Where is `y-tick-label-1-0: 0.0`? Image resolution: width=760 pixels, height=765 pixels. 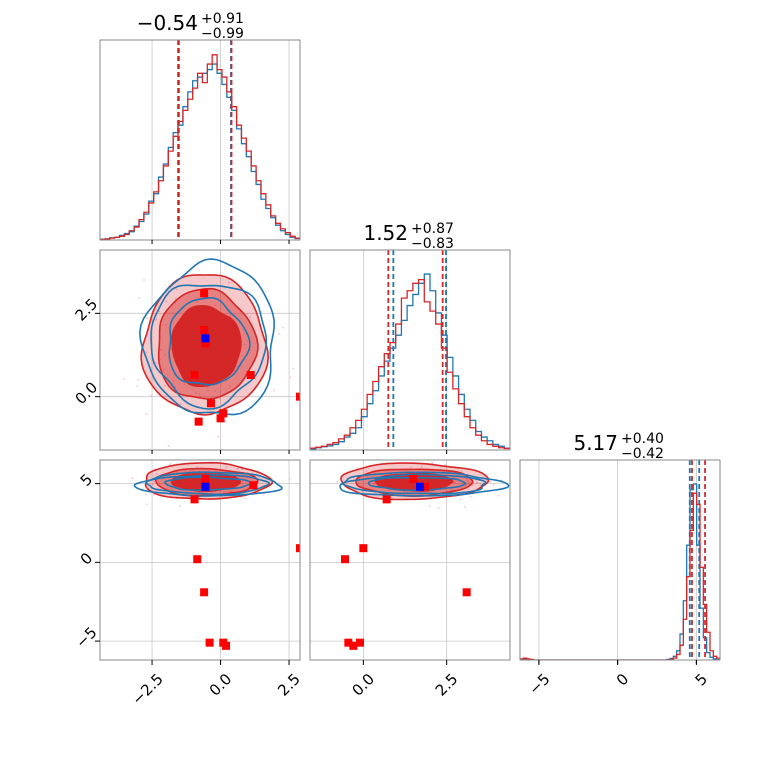 y-tick-label-1-0: 0.0 is located at coordinates (87, 393).